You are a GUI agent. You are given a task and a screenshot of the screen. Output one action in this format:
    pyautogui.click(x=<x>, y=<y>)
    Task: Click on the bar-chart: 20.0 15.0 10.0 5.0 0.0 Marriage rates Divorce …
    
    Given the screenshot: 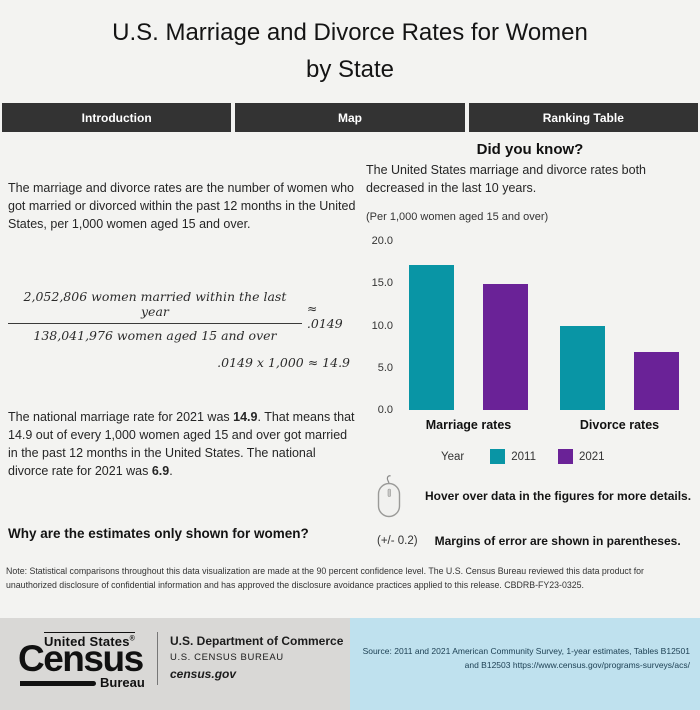 What is the action you would take?
    pyautogui.click(x=530, y=338)
    